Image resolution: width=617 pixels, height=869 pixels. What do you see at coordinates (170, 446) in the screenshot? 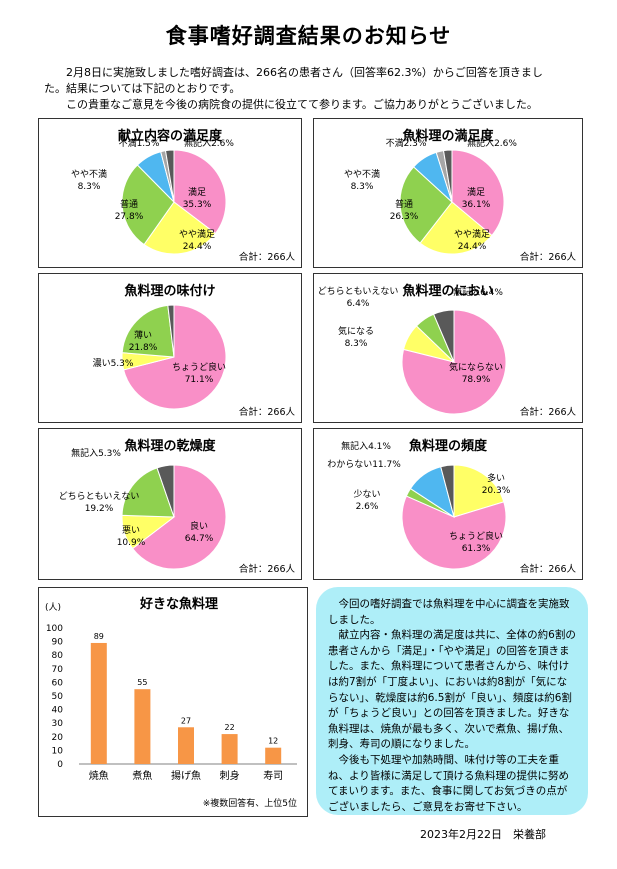
I see `panel-title: 魚料理の乾燥度` at bounding box center [170, 446].